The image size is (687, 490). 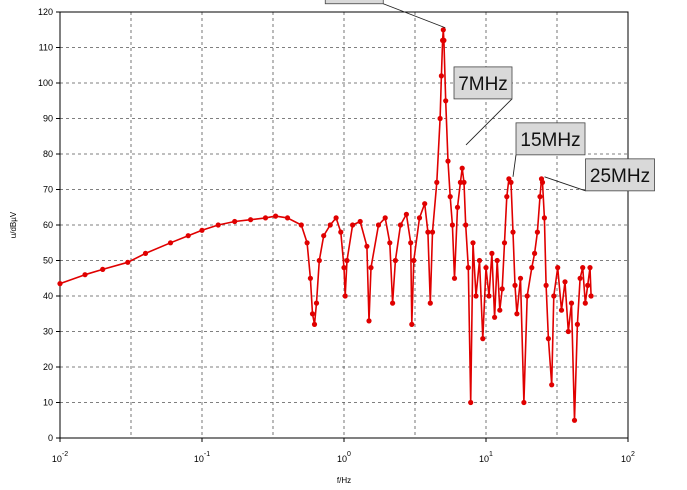 I want to click on y-tick-label: 40, so click(x=48, y=296).